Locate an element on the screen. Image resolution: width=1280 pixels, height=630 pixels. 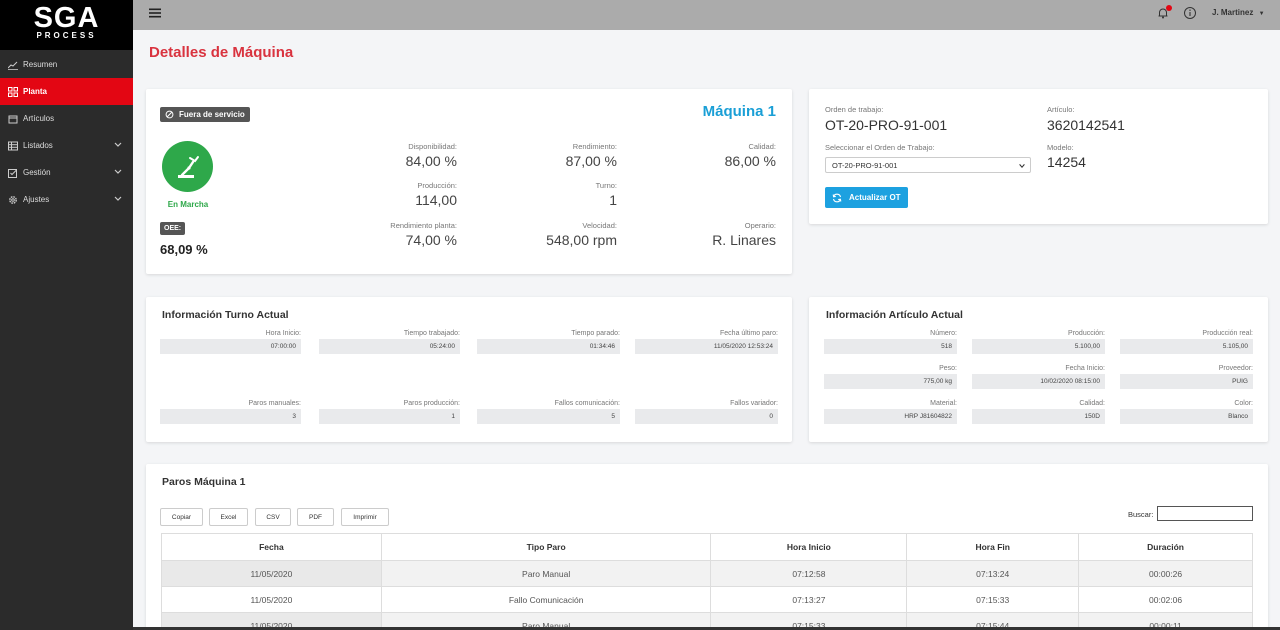
table-cell: Paro Manual is located at coordinates (546, 573).